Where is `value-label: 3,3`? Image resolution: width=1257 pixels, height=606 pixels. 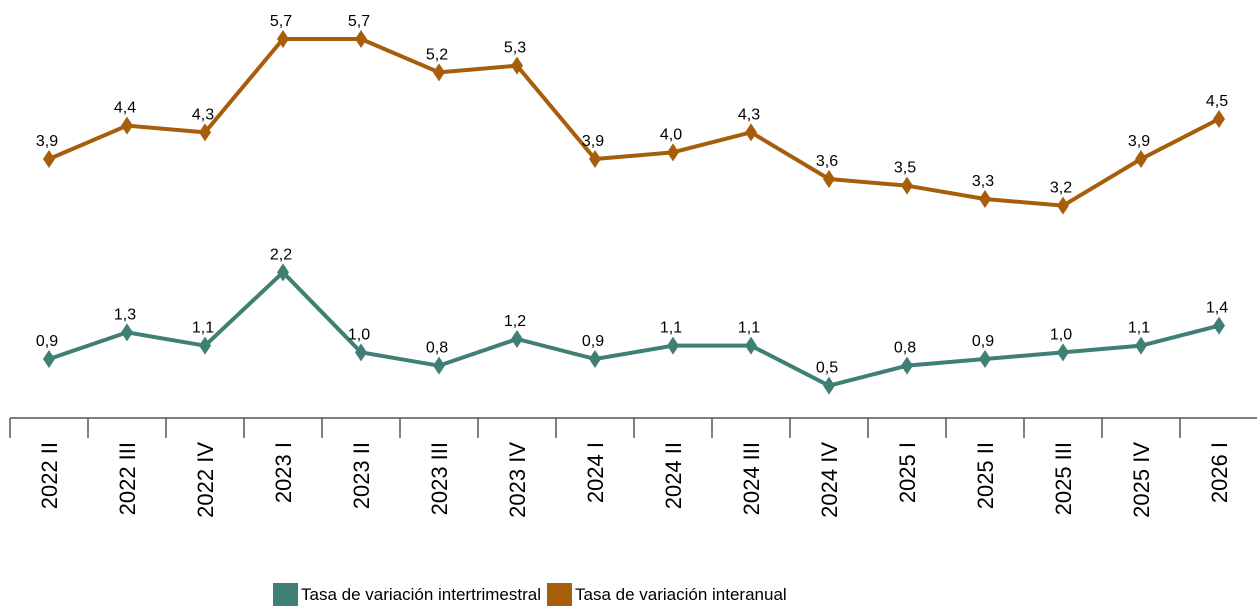
value-label: 3,3 is located at coordinates (983, 181).